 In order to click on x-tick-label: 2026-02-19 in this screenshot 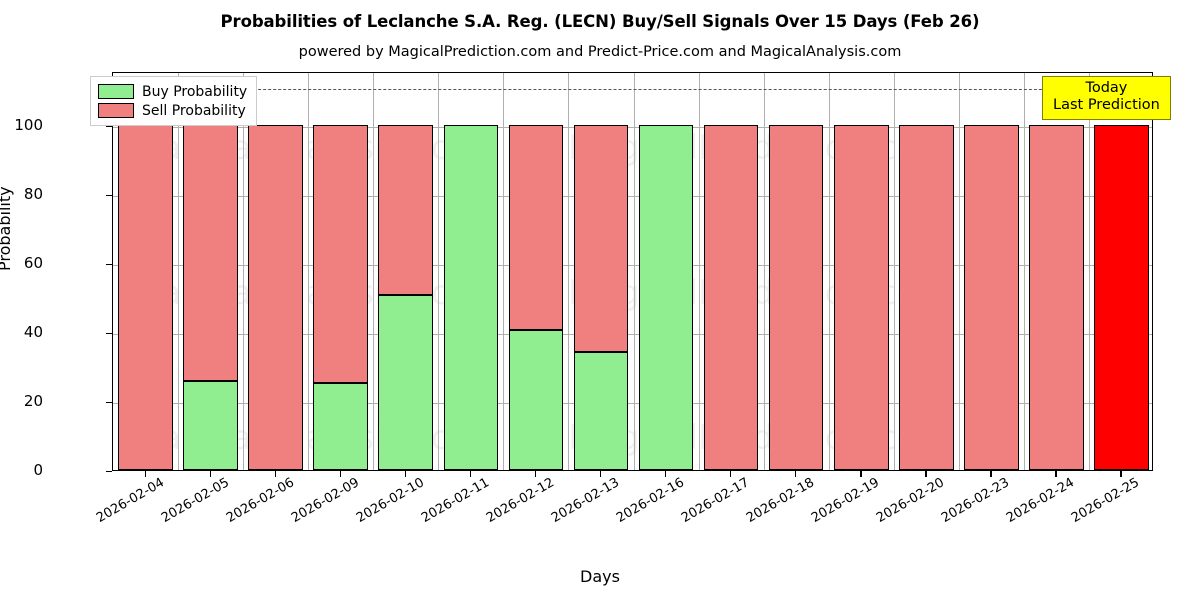, I will do `click(846, 500)`.